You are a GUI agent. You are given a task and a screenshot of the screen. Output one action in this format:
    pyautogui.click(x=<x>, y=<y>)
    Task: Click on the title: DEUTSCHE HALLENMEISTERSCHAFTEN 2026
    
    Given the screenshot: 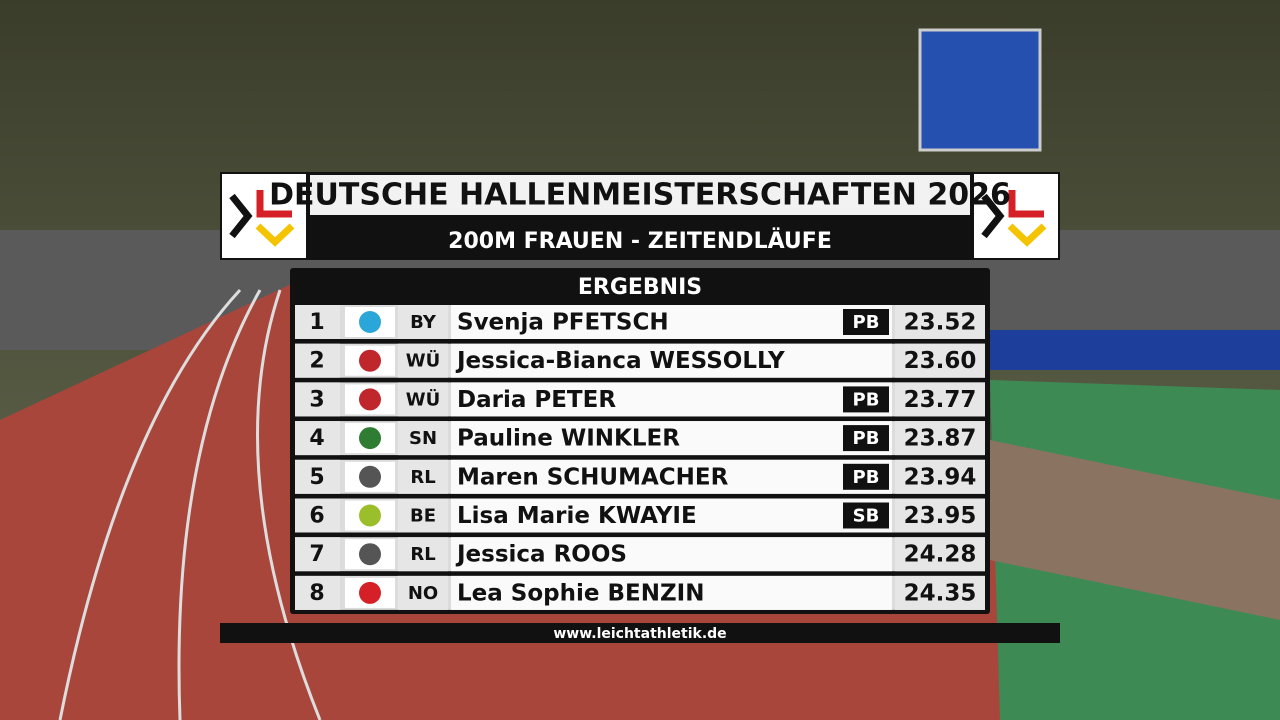 What is the action you would take?
    pyautogui.click(x=640, y=195)
    